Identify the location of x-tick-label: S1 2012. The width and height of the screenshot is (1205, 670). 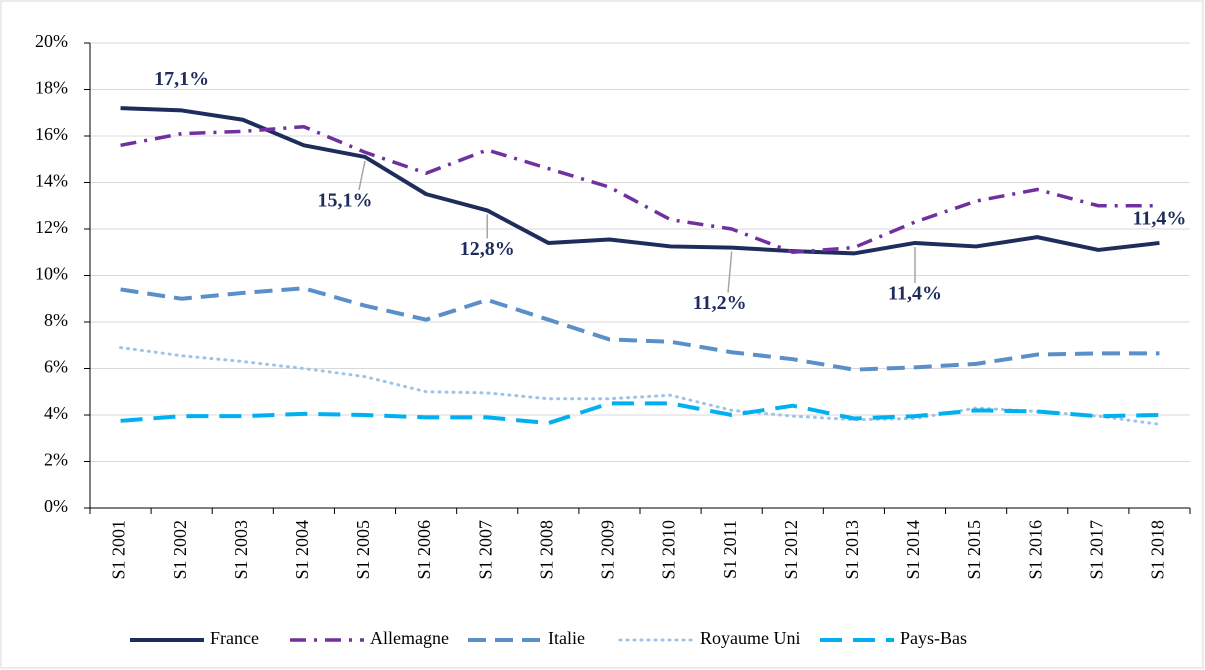
(791, 550).